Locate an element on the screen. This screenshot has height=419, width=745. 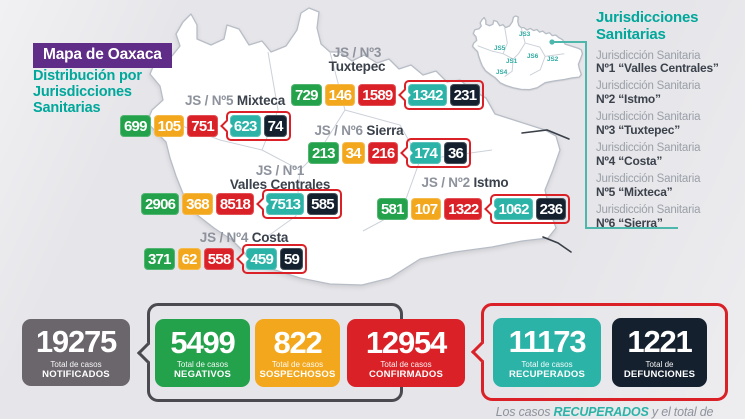
region-js-number: JS / Nº2 is located at coordinates (446, 182).